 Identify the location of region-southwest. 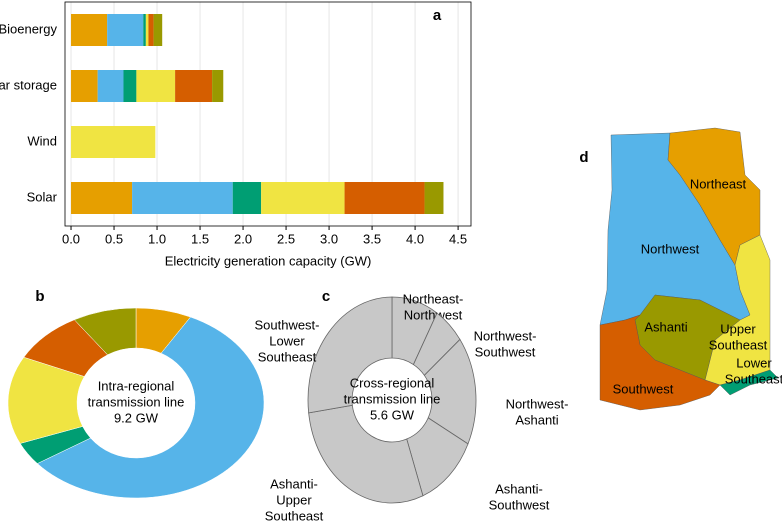
(660, 362).